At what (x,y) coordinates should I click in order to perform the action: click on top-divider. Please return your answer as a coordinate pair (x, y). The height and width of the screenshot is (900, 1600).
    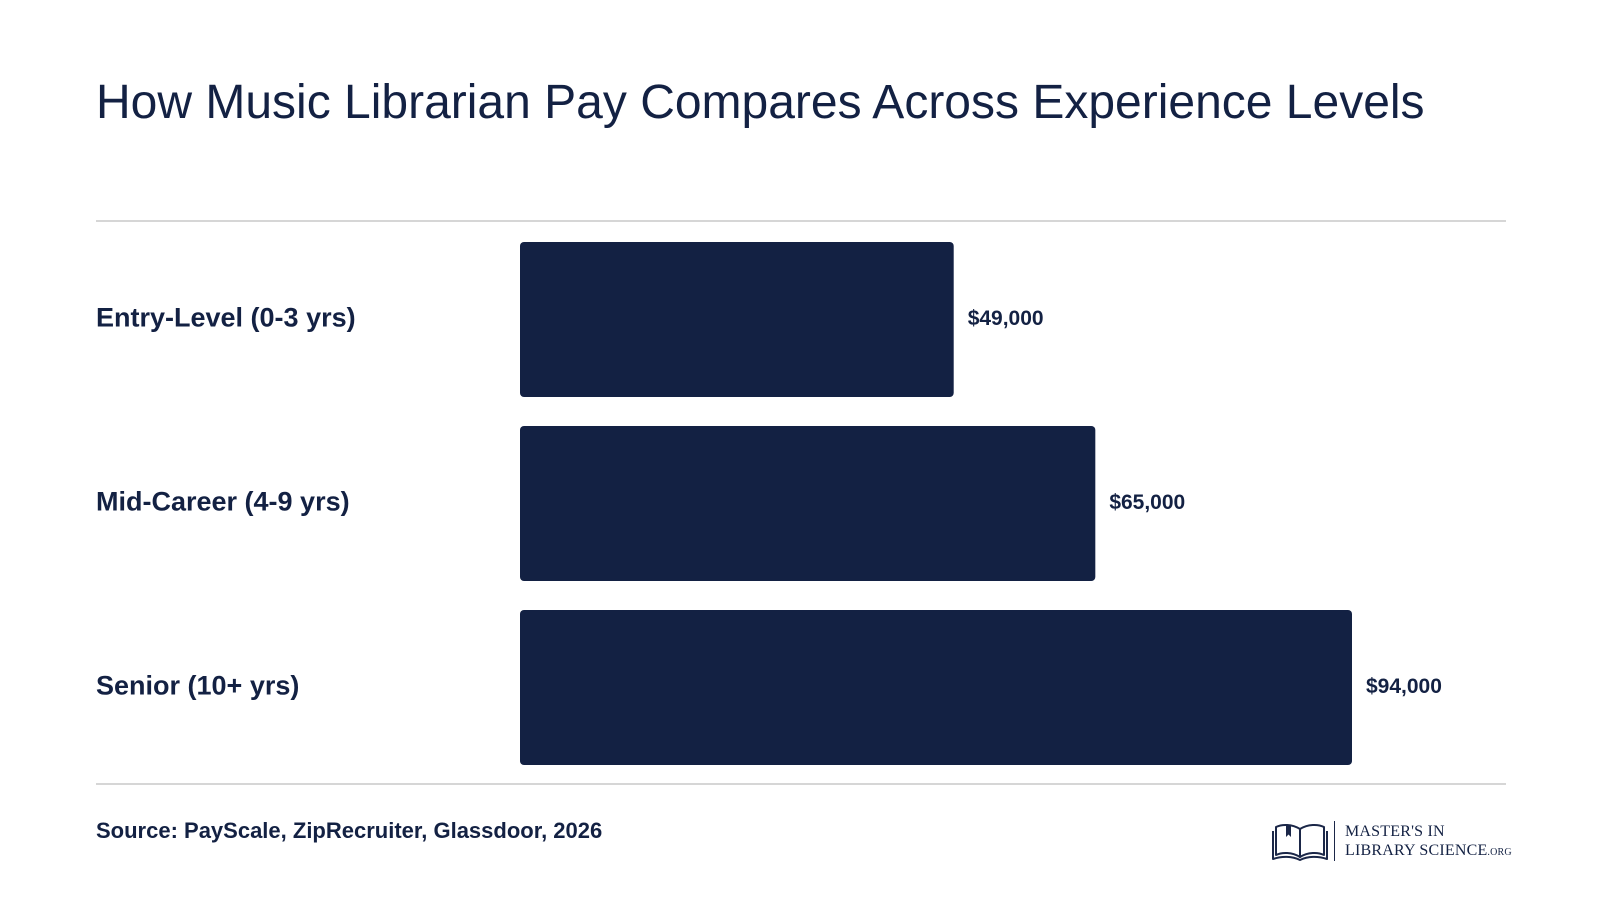
    Looking at the image, I should click on (801, 221).